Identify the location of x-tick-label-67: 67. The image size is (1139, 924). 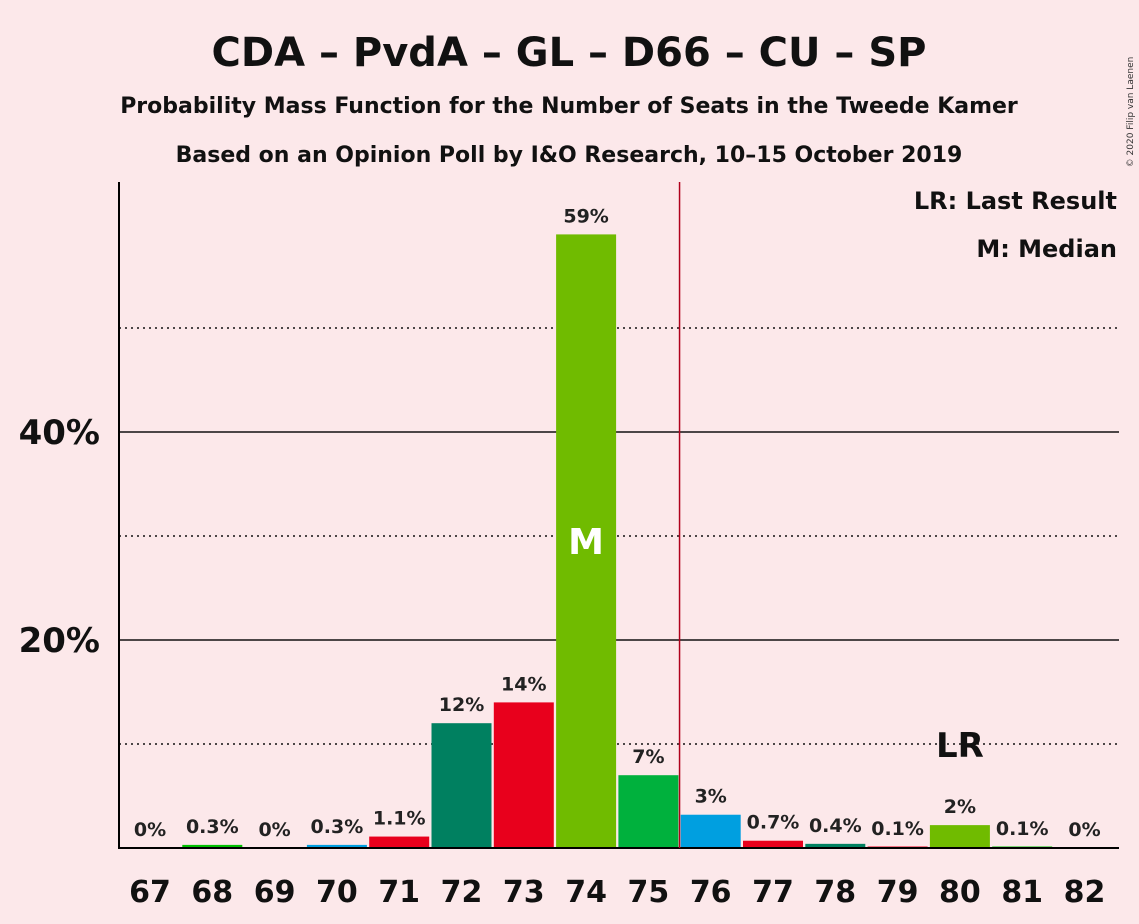
(150, 892).